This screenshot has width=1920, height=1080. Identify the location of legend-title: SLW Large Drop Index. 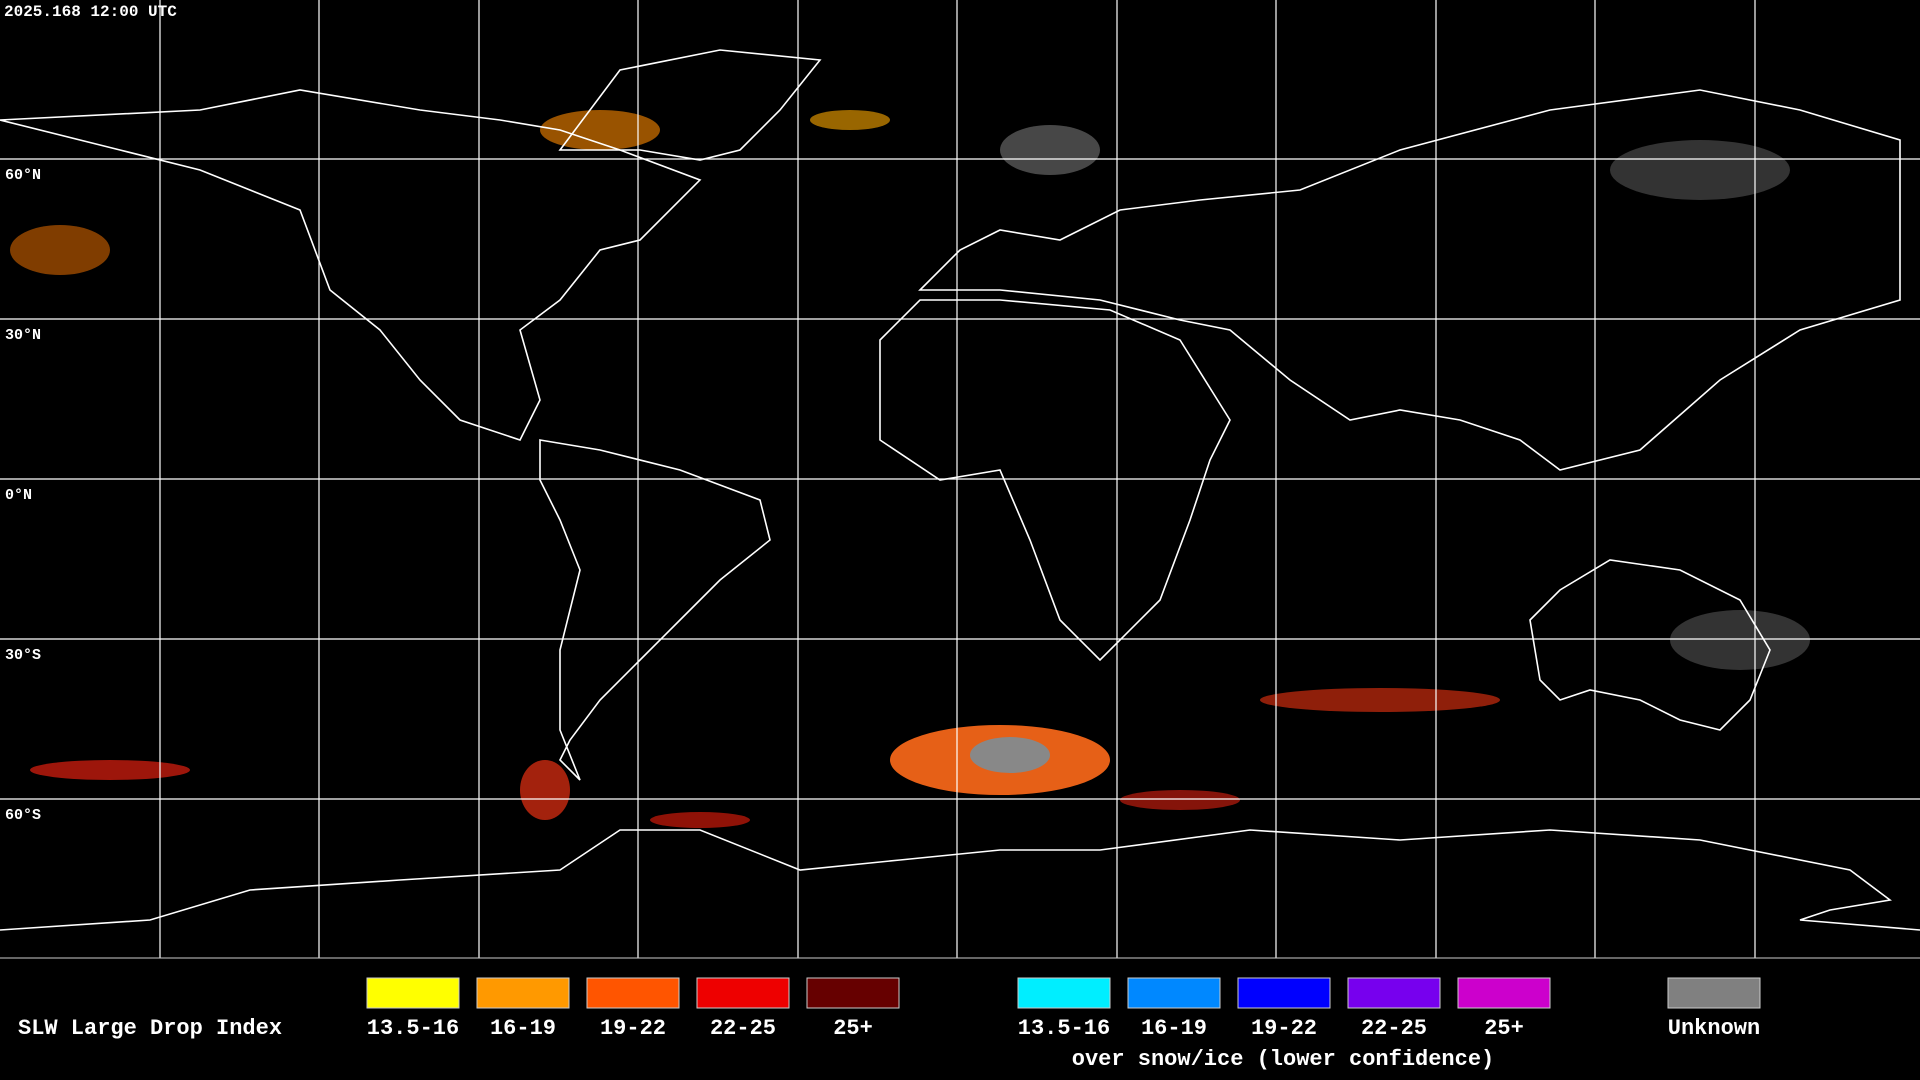
(150, 1028).